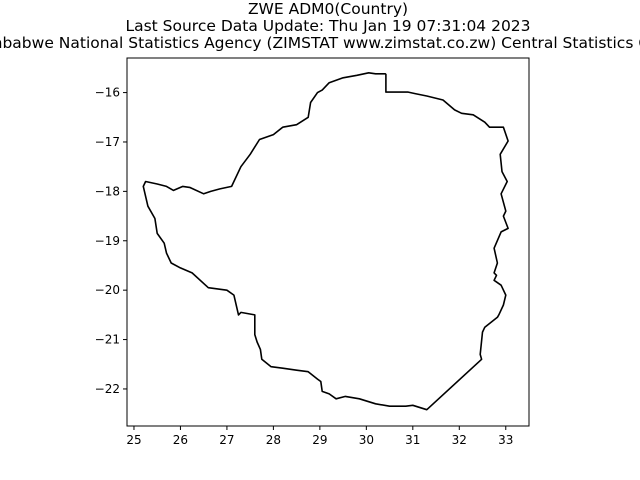 The width and height of the screenshot is (640, 480). What do you see at coordinates (107, 142) in the screenshot?
I see `y-tick-label: −17` at bounding box center [107, 142].